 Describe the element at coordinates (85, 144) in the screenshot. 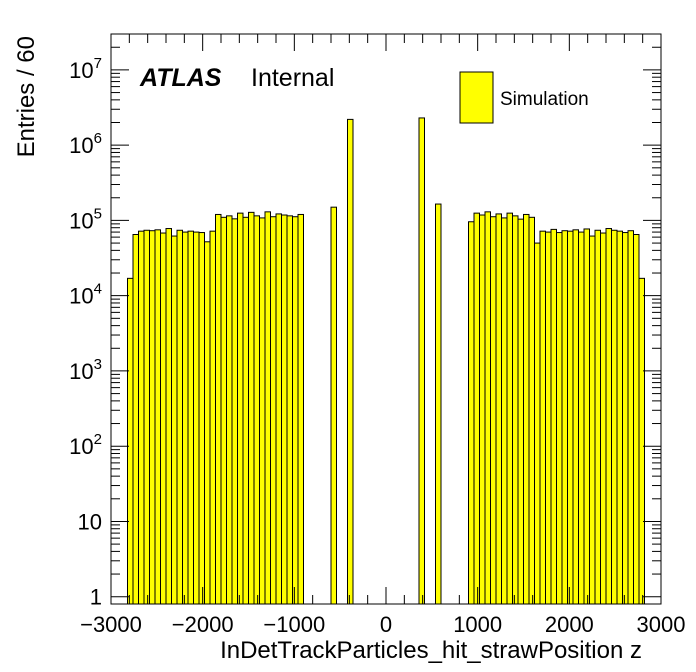

I see `y-tick-label: 10⁶` at that location.